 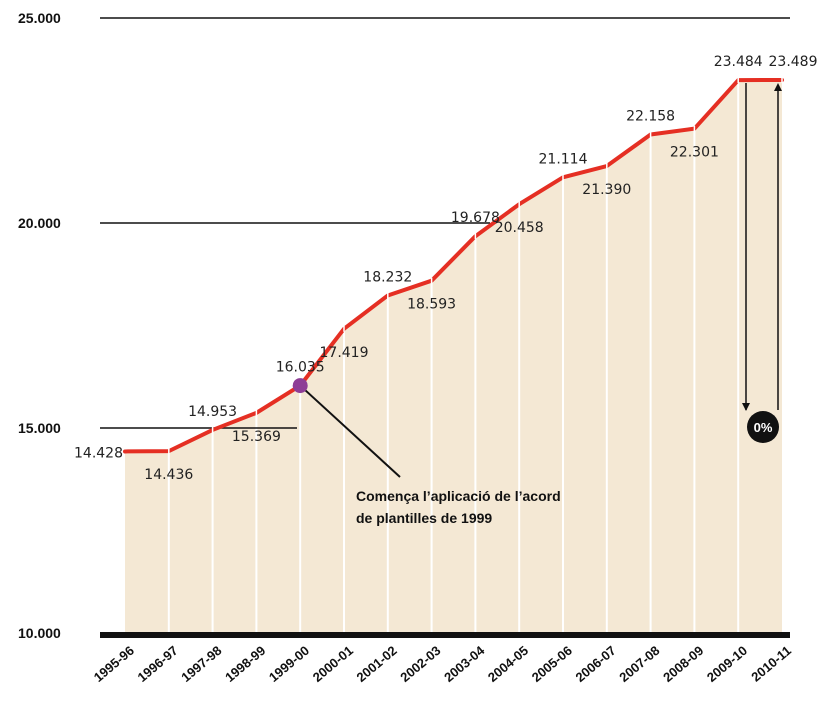 I want to click on y-tick-label: 25.000, so click(x=39, y=18).